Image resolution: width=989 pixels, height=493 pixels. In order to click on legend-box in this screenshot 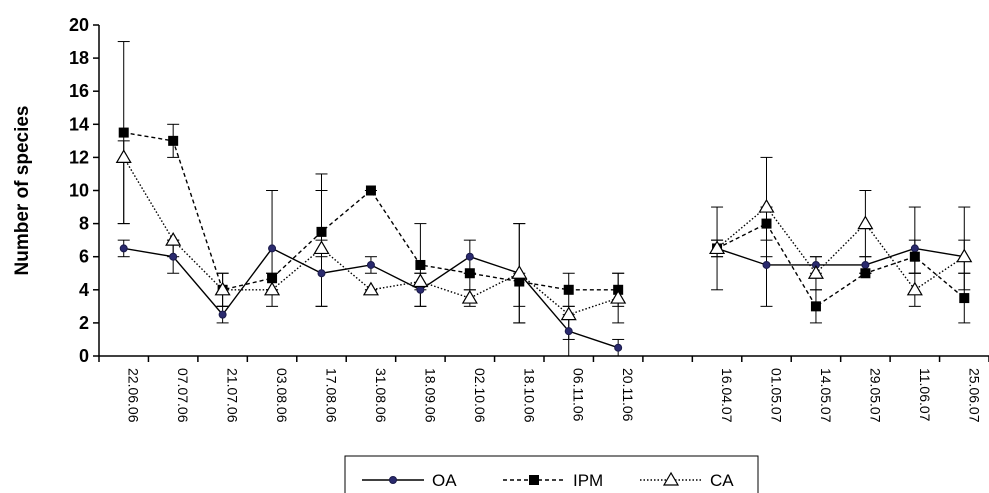, I will do `click(551, 474)`.